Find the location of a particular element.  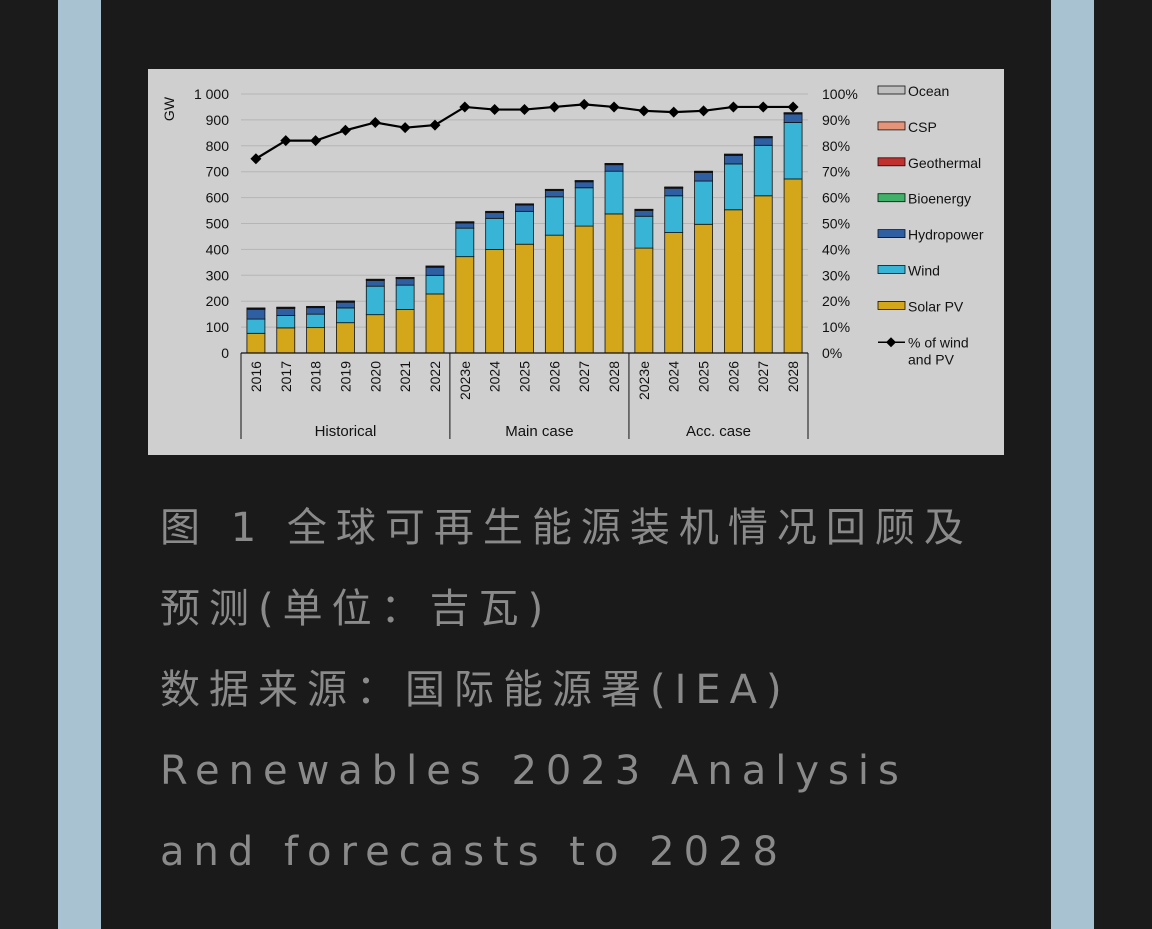

y-tick-label: 800 is located at coordinates (218, 146).